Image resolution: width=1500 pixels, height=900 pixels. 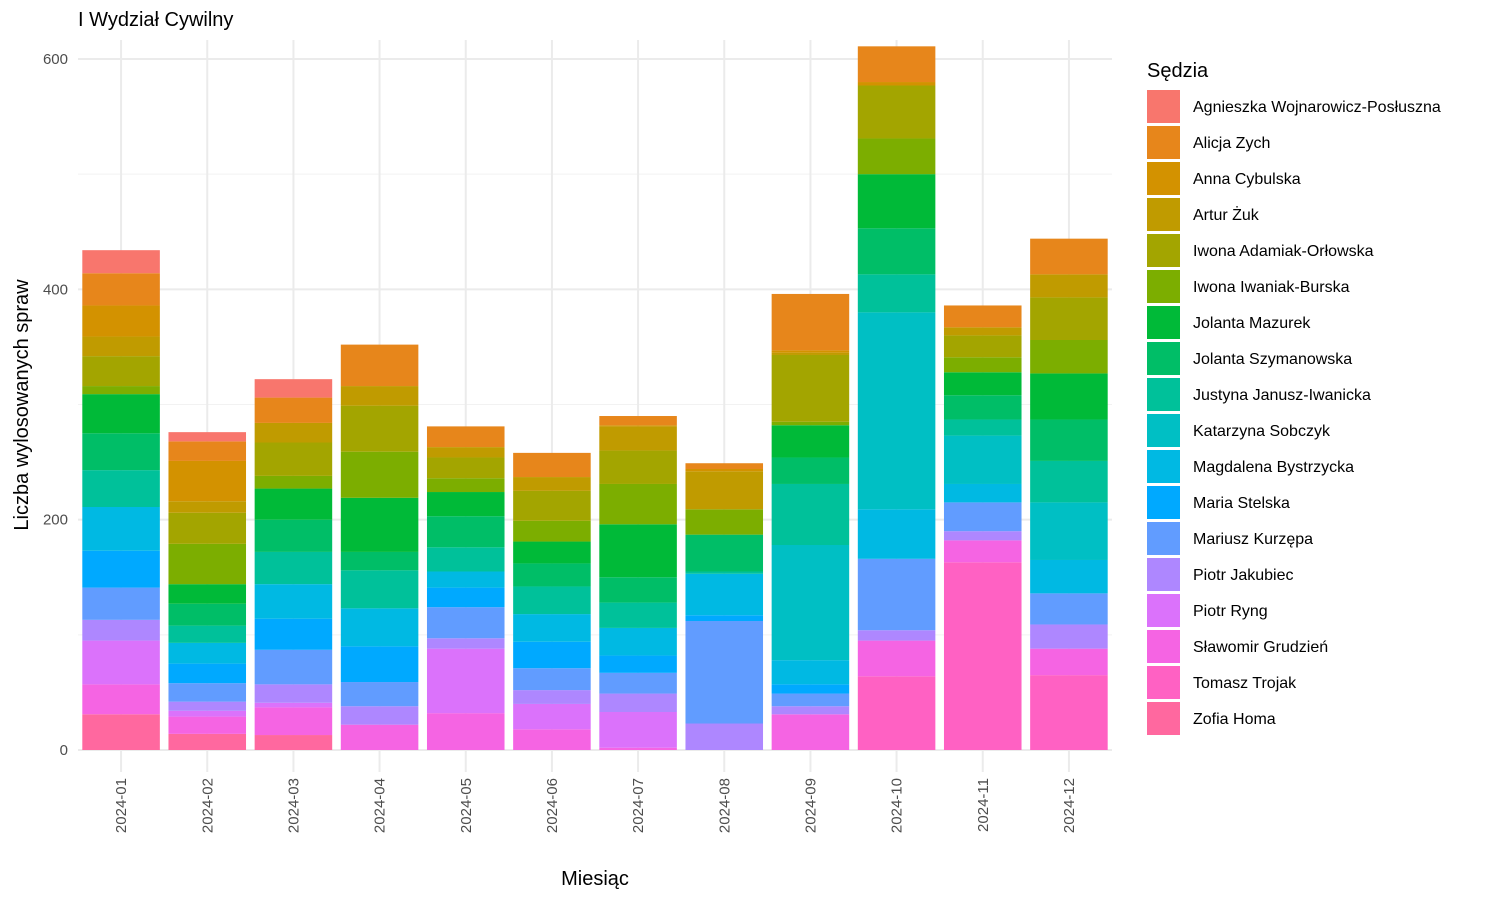 What do you see at coordinates (1272, 359) in the screenshot?
I see `legend-label: Jolanta Szymanowska` at bounding box center [1272, 359].